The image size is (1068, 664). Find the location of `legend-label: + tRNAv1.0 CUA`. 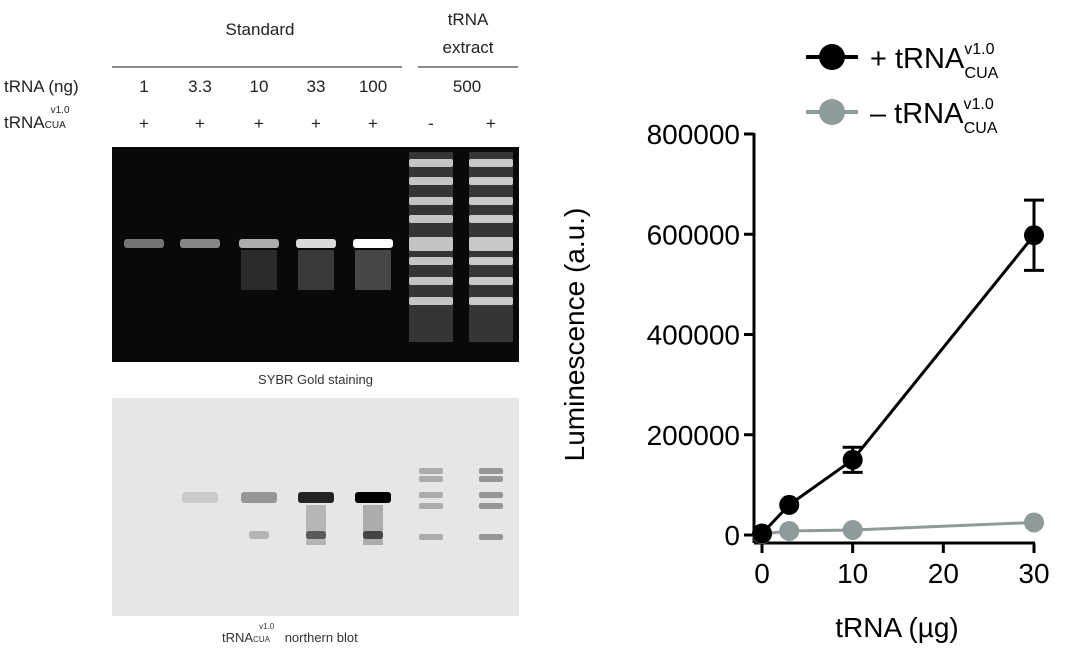

legend-label: + tRNAv1.0 CUA is located at coordinates (934, 61).